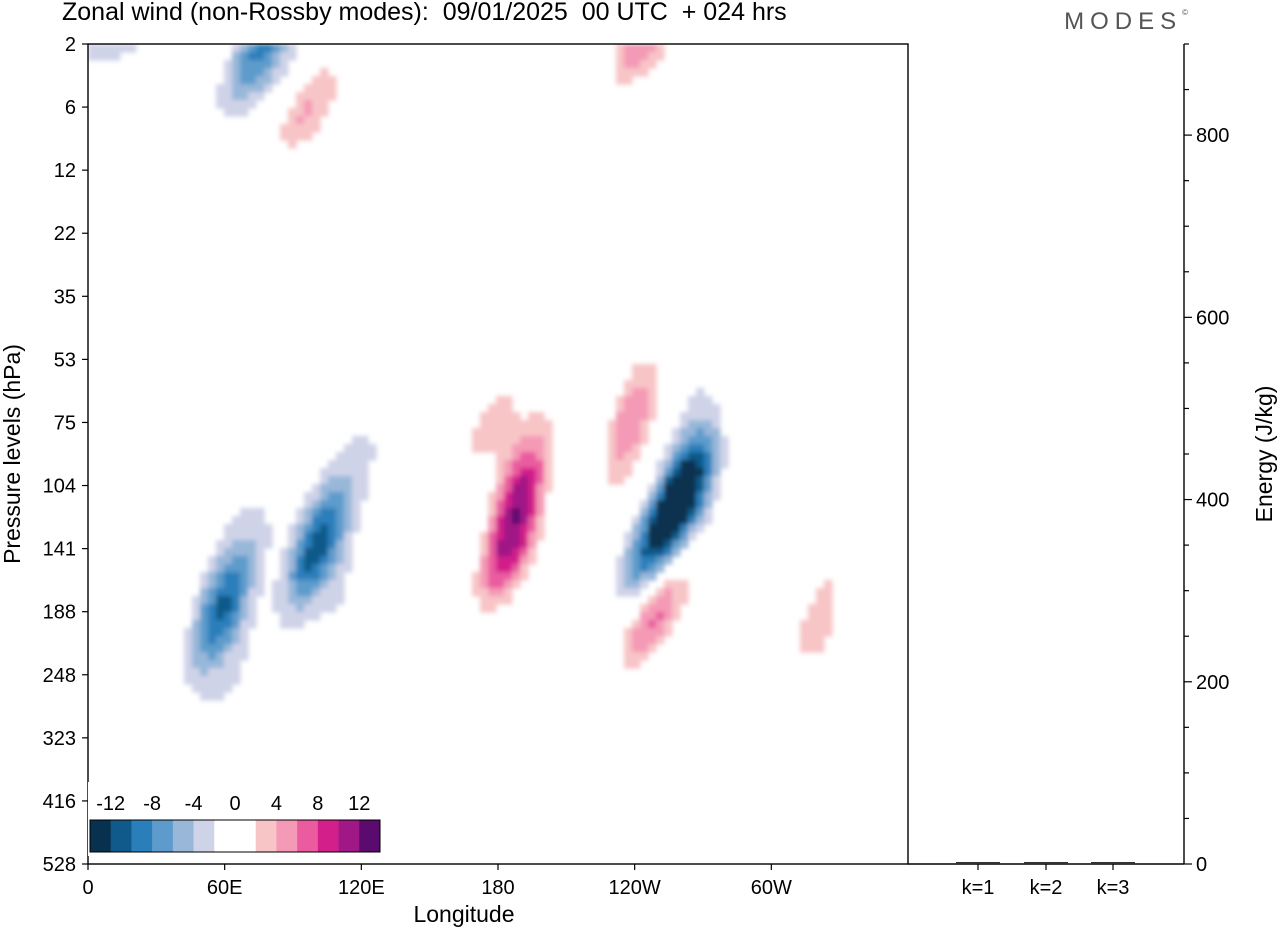  Describe the element at coordinates (463, 914) in the screenshot. I see `x-axis-label: Longitude` at that location.